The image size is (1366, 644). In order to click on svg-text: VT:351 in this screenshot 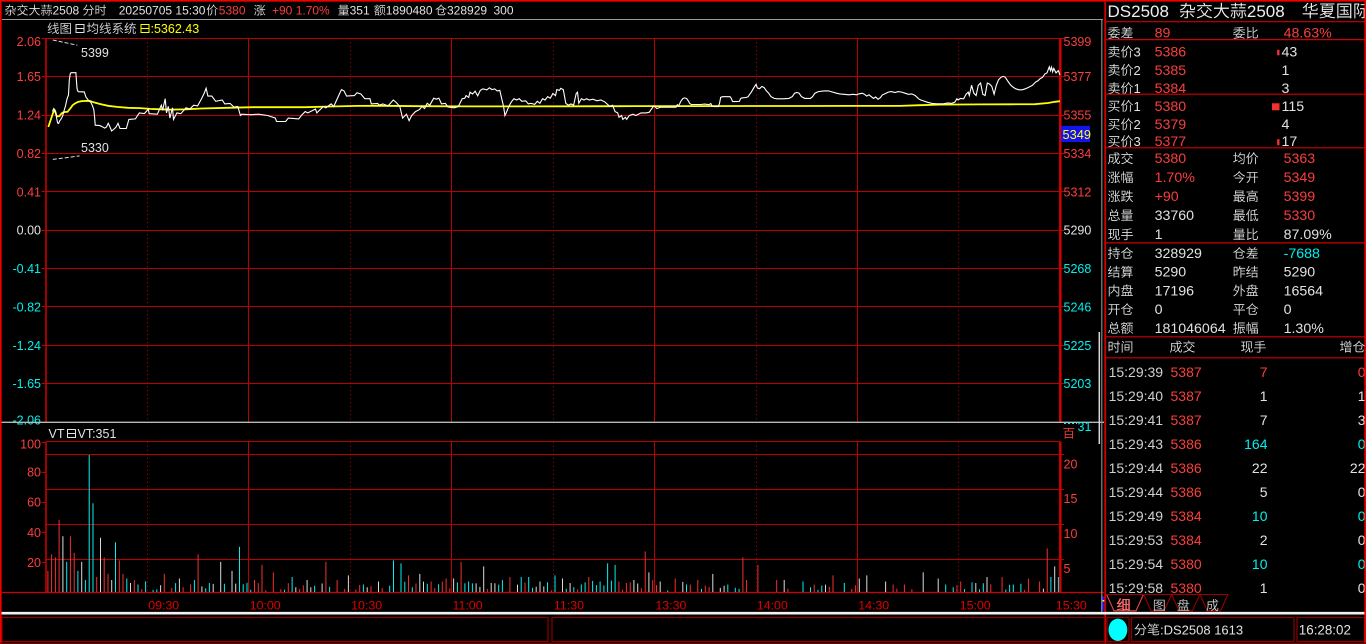, I will do `click(97, 434)`.